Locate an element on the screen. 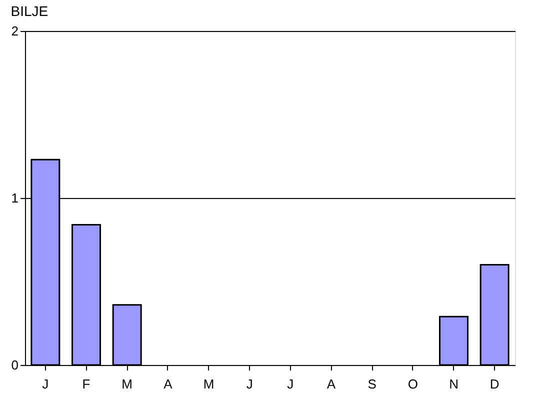 The image size is (551, 414). y-tick-label: 0 is located at coordinates (14, 365).